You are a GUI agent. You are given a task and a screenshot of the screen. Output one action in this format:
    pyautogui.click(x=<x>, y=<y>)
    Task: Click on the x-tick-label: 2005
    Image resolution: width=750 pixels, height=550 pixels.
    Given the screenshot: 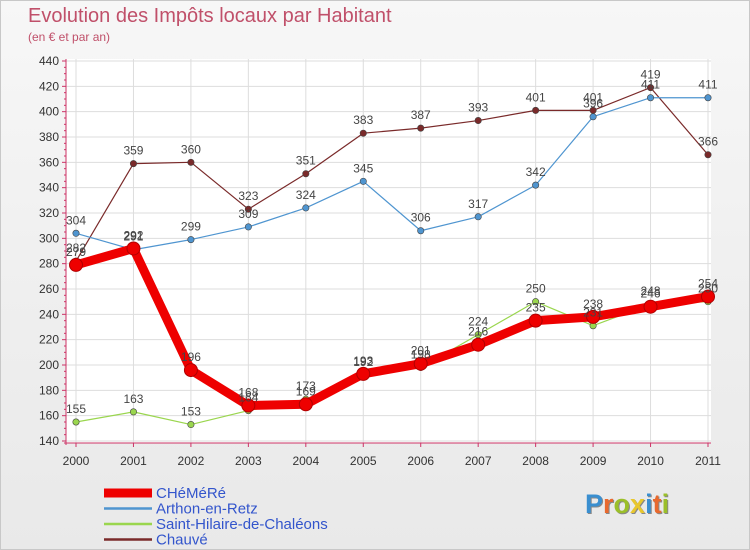 What is the action you would take?
    pyautogui.click(x=363, y=461)
    